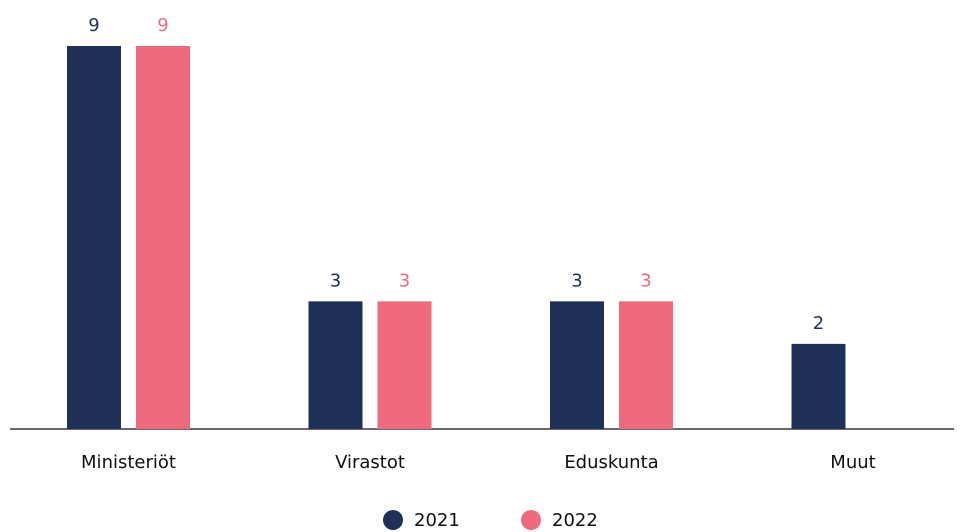  What do you see at coordinates (611, 462) in the screenshot?
I see `x-tick-label: Eduskunta` at bounding box center [611, 462].